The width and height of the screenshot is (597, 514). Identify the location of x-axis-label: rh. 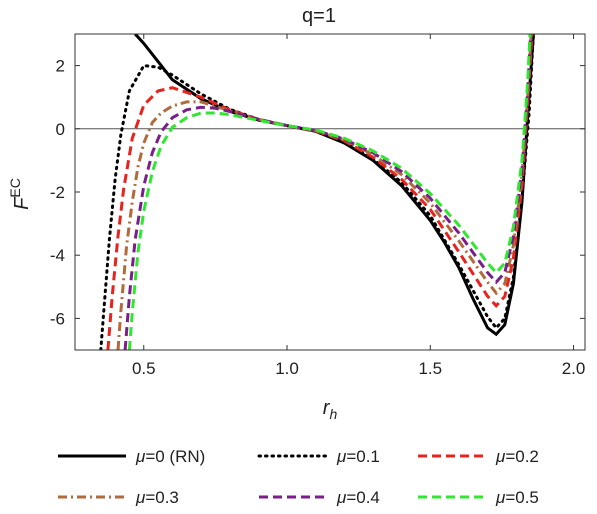
(330, 409).